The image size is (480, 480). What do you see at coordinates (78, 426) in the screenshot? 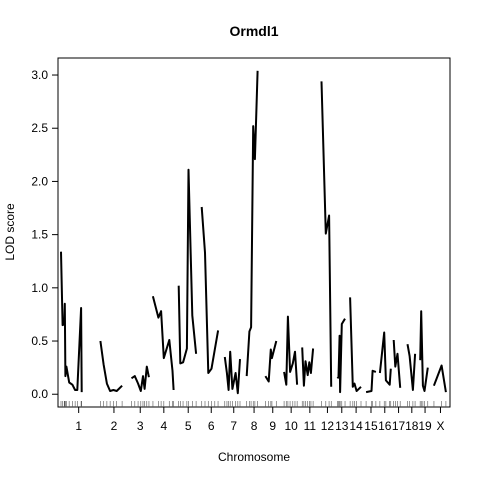
I see `x-tick-label-chr-1: 1` at bounding box center [78, 426].